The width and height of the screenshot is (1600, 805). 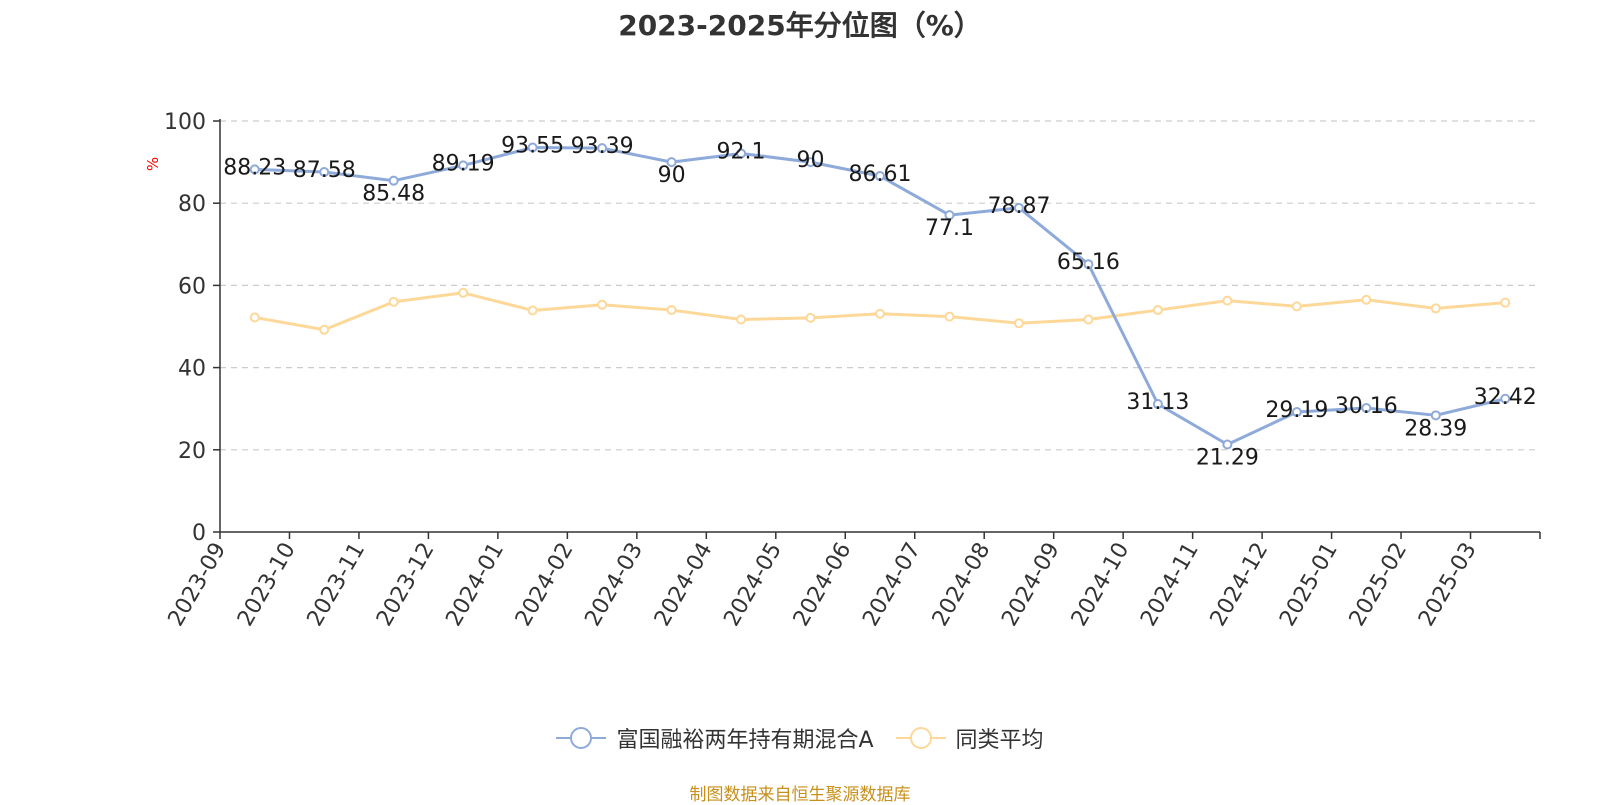 I want to click on x-tick-label: 2024-09, so click(x=1031, y=585).